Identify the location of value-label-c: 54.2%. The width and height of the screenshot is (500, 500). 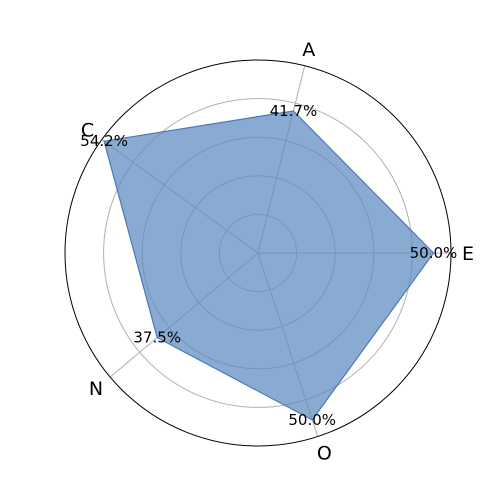
(104, 141).